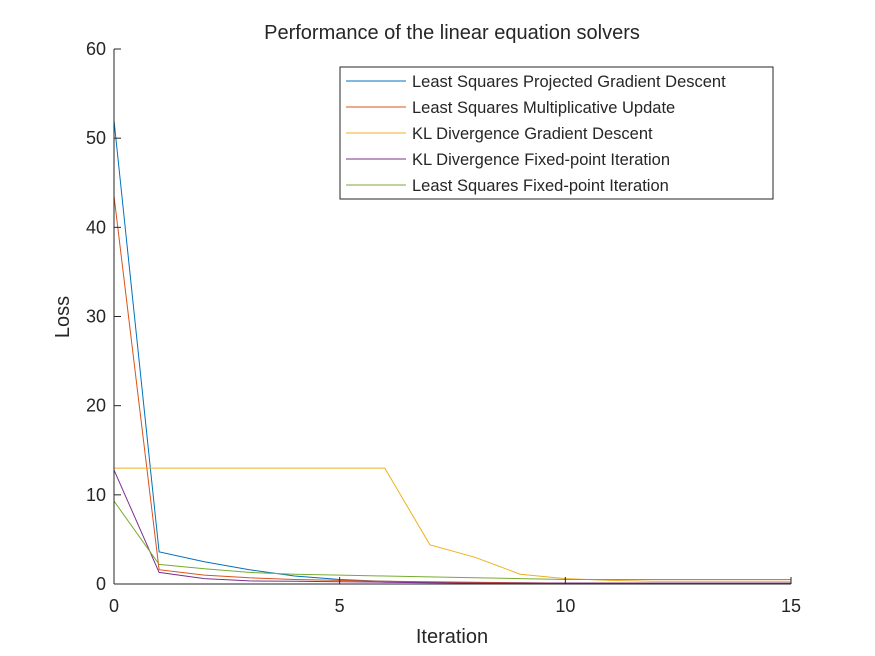 The image size is (875, 656). I want to click on y-tick-label: 40, so click(96, 227).